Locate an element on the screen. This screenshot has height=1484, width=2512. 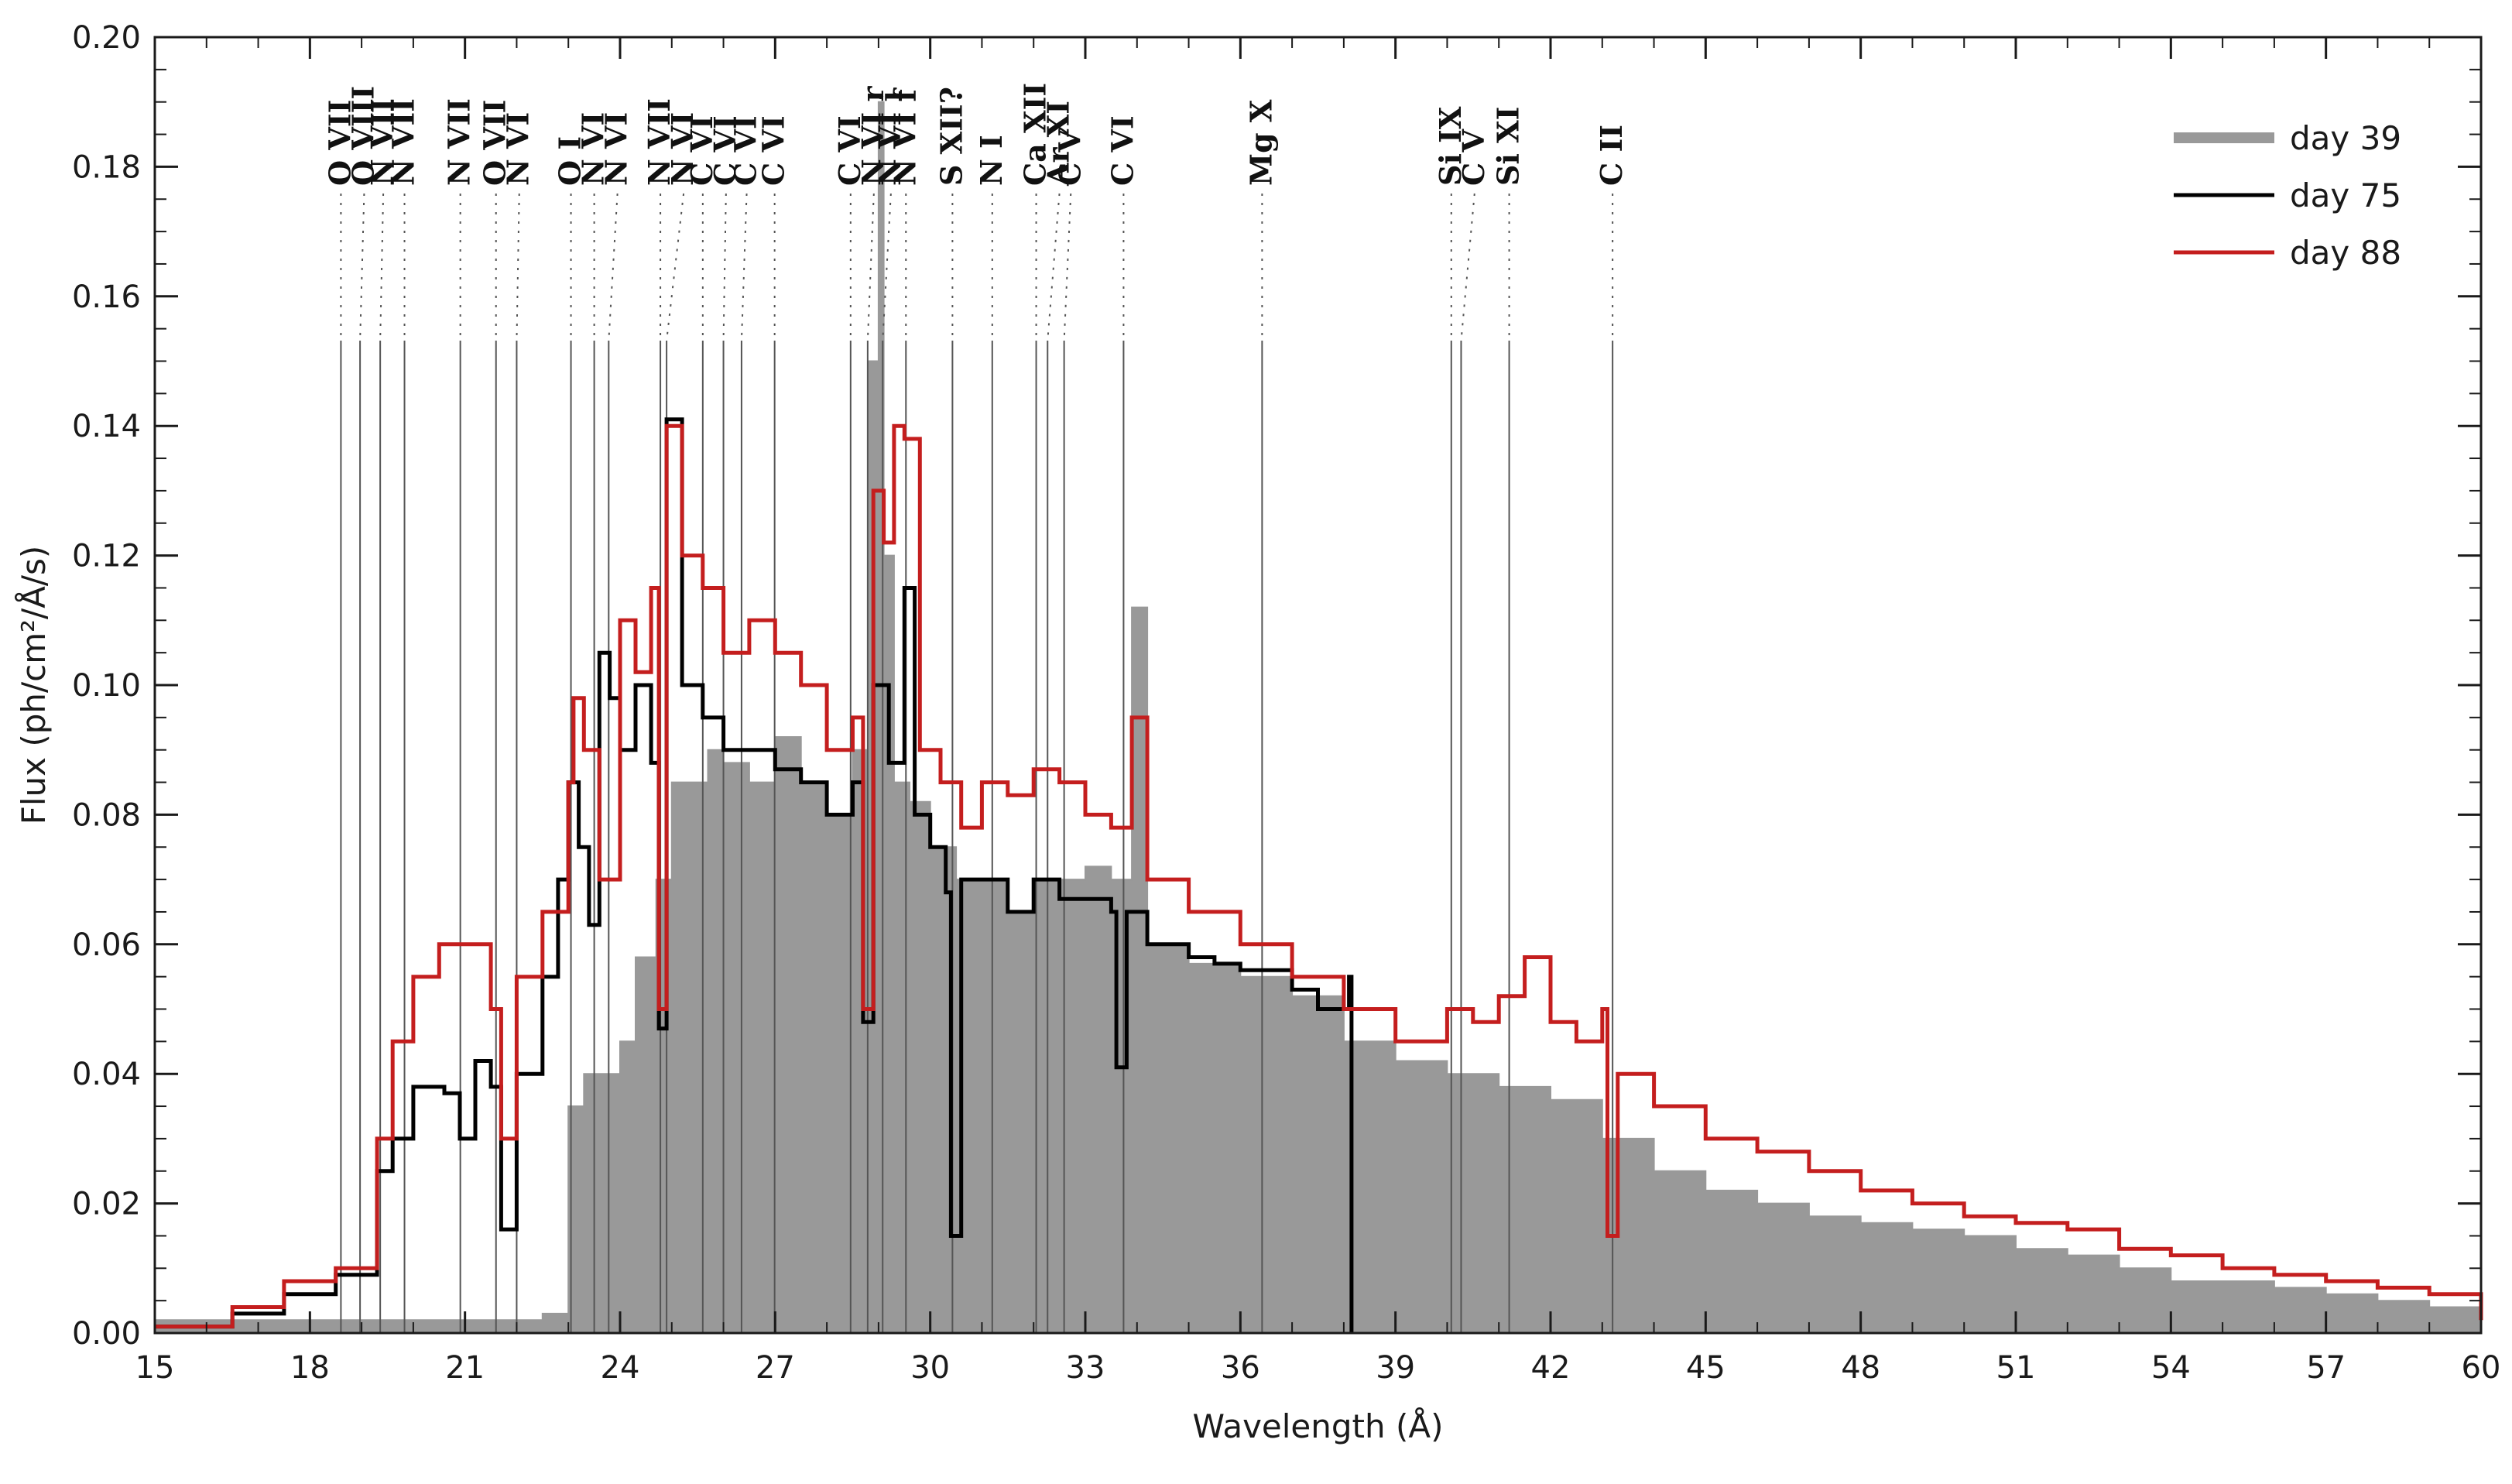
x-tick-label: 42 is located at coordinates (1551, 1368).